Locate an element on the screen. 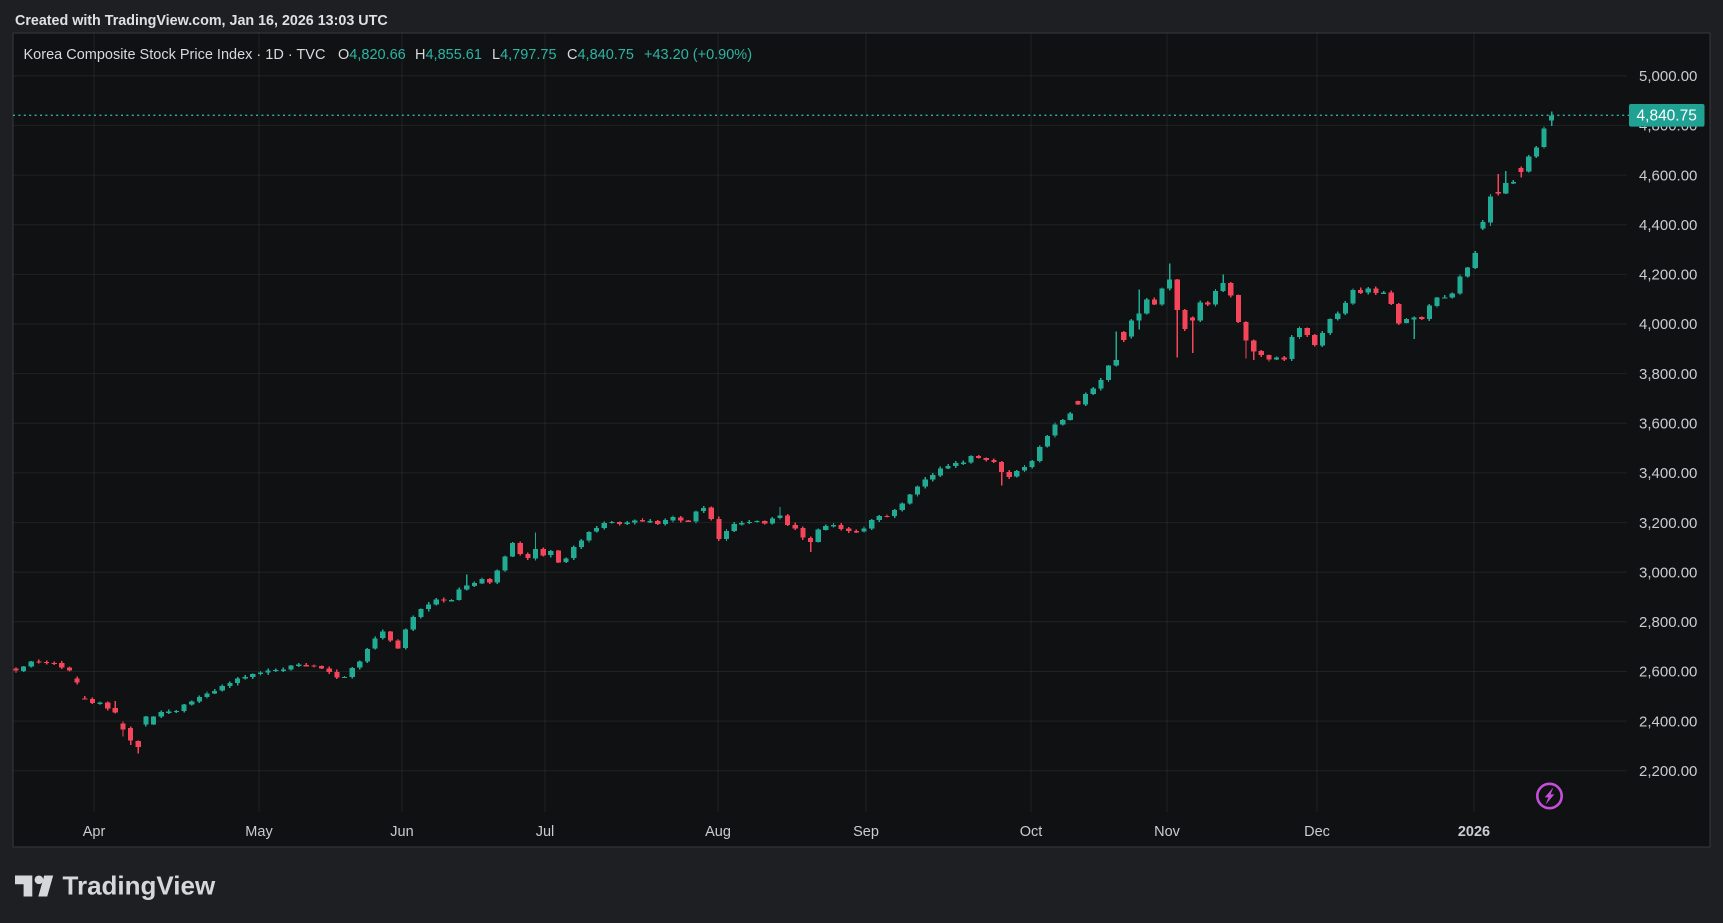 Image resolution: width=1723 pixels, height=923 pixels. svg-text: C4,840.75 is located at coordinates (600, 55).